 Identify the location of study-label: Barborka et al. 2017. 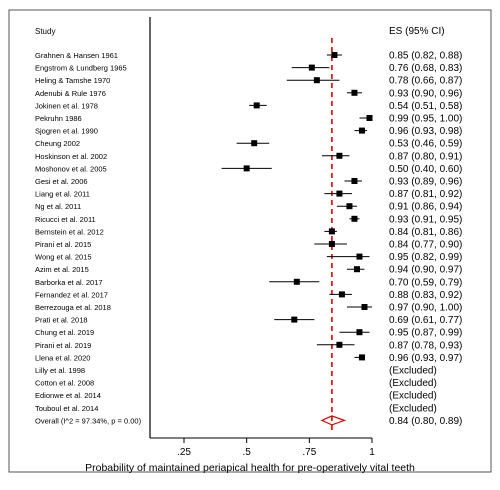
(69, 282).